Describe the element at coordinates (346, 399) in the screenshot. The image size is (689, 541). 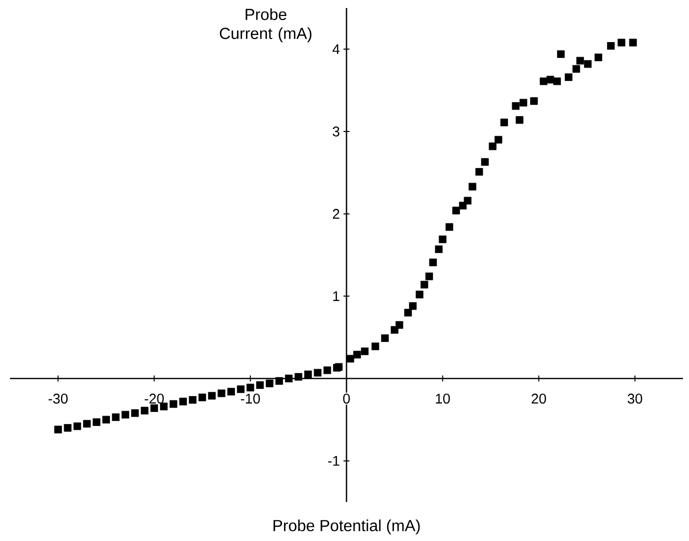
I see `x-tick-label: 0` at that location.